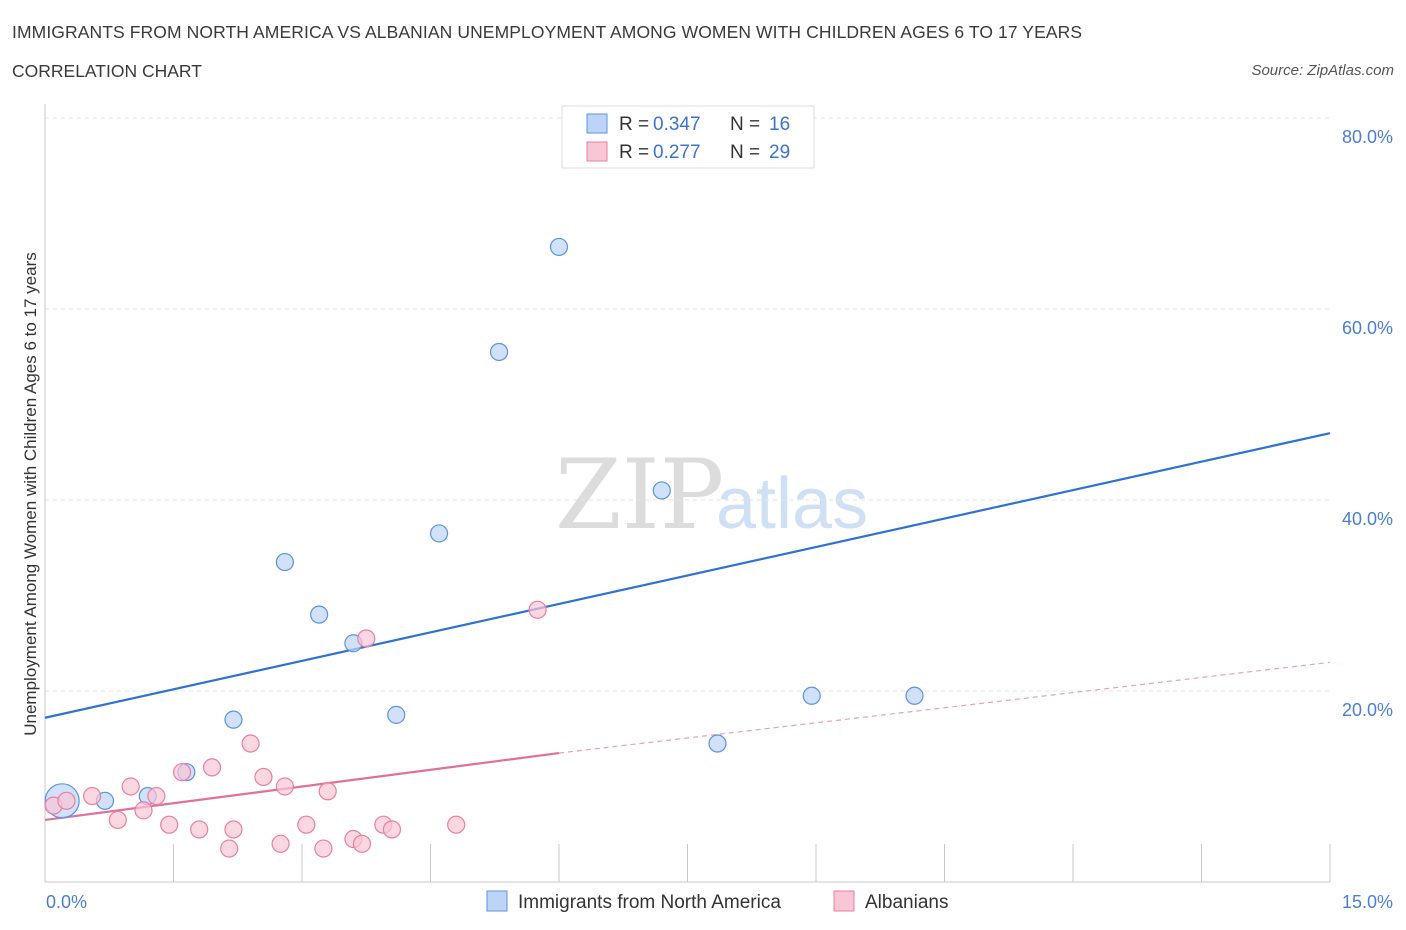  I want to click on bottom-legend-swatch-north-america, so click(497, 901).